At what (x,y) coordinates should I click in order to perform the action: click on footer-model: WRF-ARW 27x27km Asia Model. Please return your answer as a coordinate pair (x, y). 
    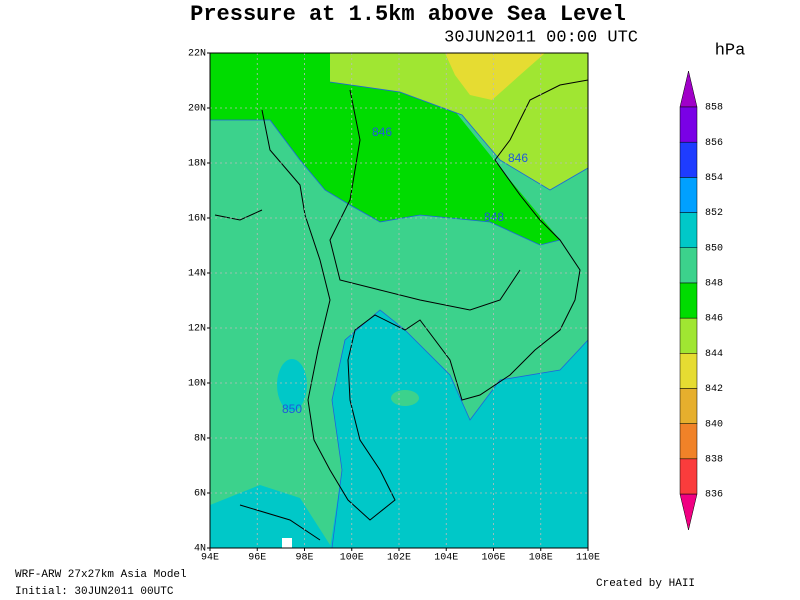
    Looking at the image, I should click on (101, 575).